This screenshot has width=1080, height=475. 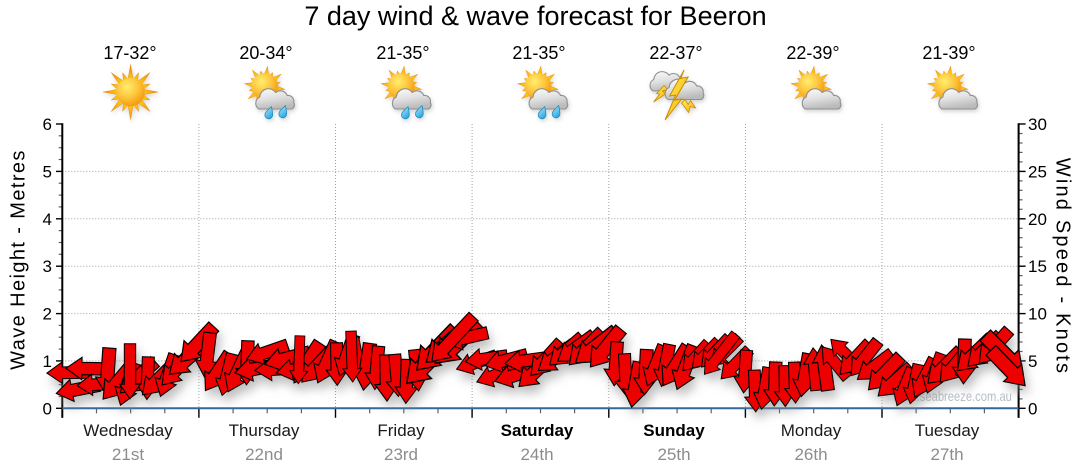 I want to click on svg-text: 3, so click(x=47, y=266).